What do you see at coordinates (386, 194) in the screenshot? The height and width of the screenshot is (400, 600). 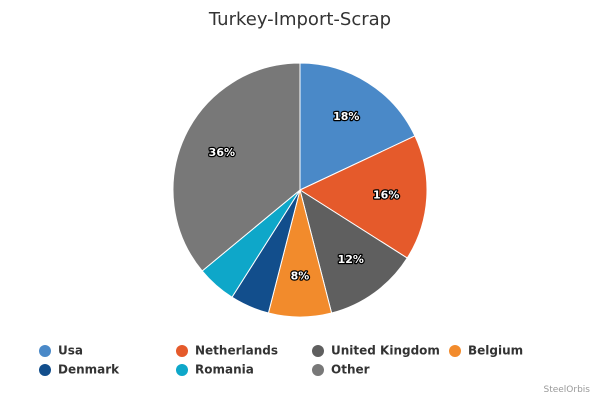 I see `slice-label: 16%` at bounding box center [386, 194].